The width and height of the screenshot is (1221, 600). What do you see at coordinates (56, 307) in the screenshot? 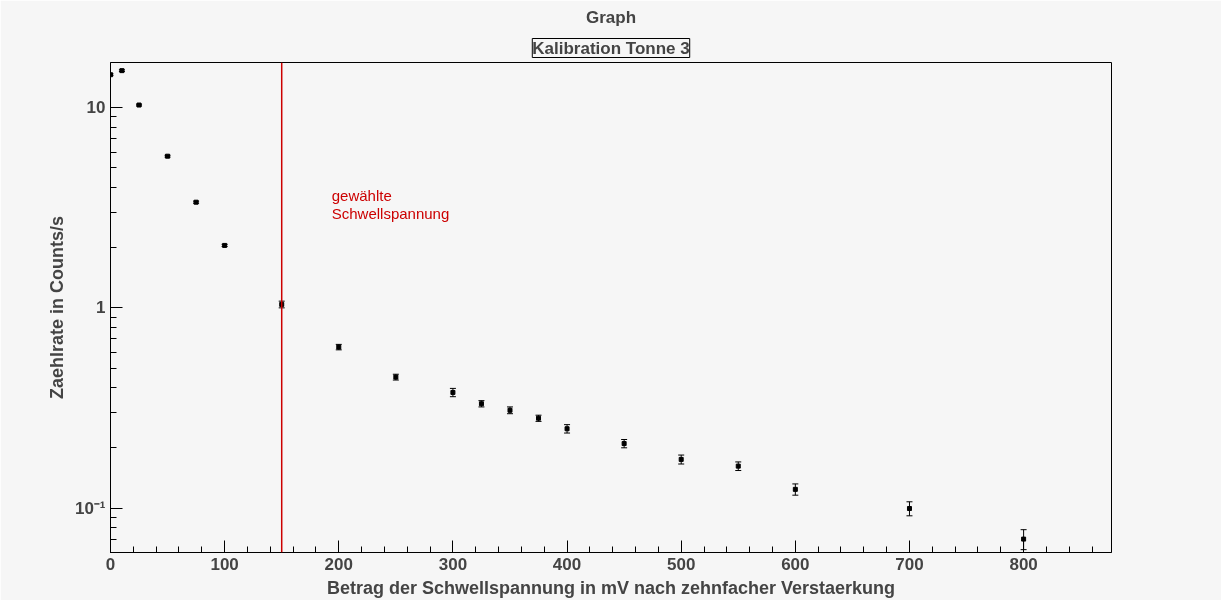
I see `y-axis-title: Zaehlrate in Counts/s` at bounding box center [56, 307].